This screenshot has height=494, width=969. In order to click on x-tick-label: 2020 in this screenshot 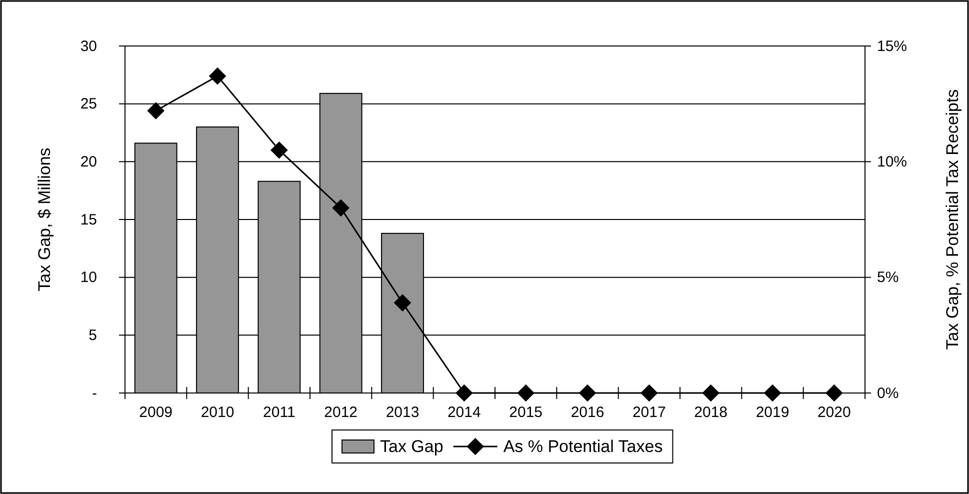, I will do `click(834, 412)`.